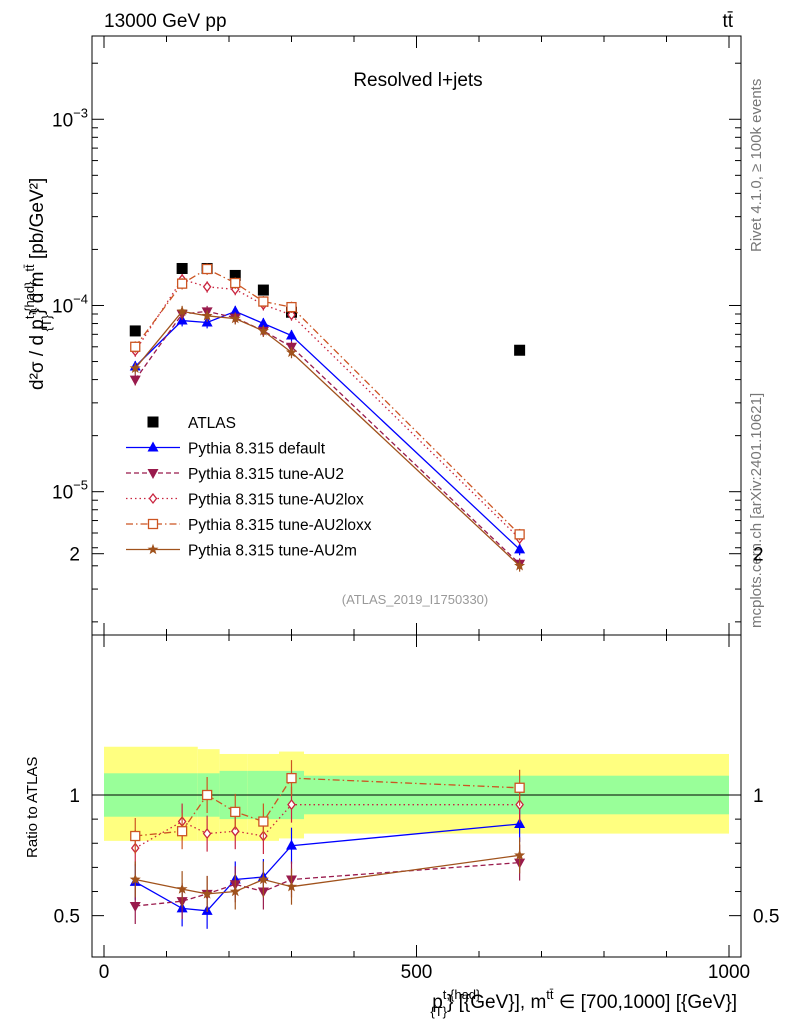 This screenshot has height=1024, width=786. Describe the element at coordinates (37, 354) in the screenshot. I see `y-label-base: d²σ / d p` at that location.